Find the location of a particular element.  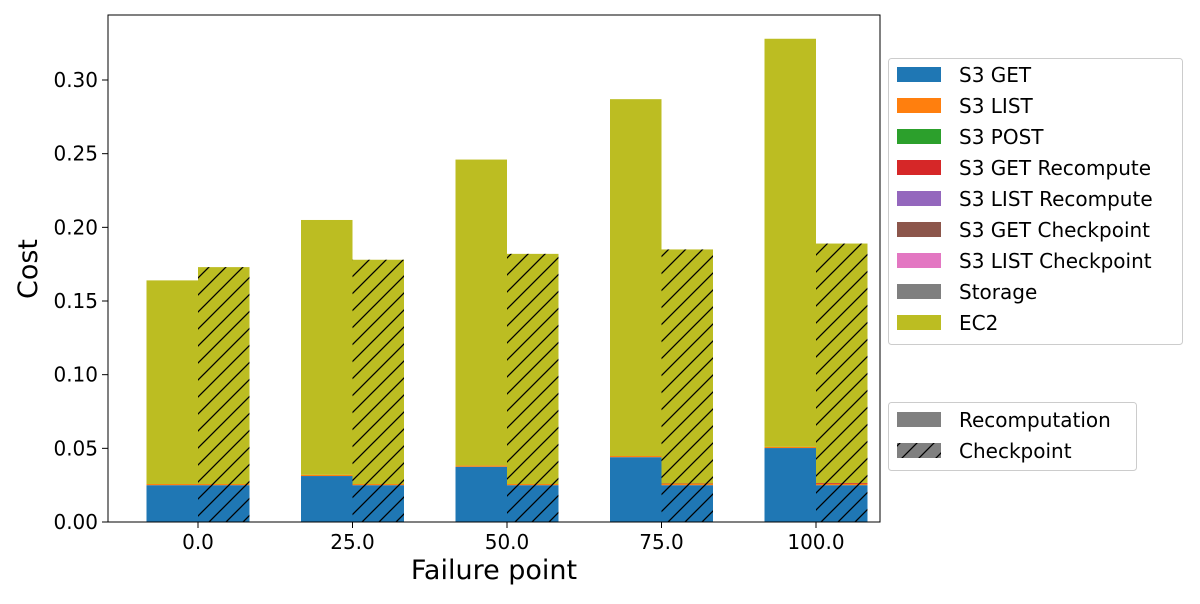

legend-label: Storage is located at coordinates (998, 292).